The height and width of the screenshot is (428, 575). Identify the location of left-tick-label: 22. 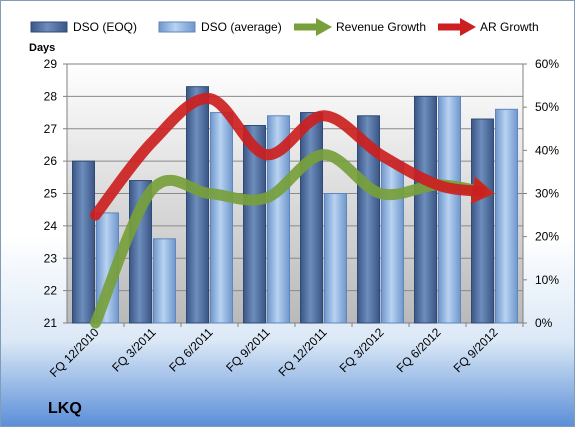
(51, 291).